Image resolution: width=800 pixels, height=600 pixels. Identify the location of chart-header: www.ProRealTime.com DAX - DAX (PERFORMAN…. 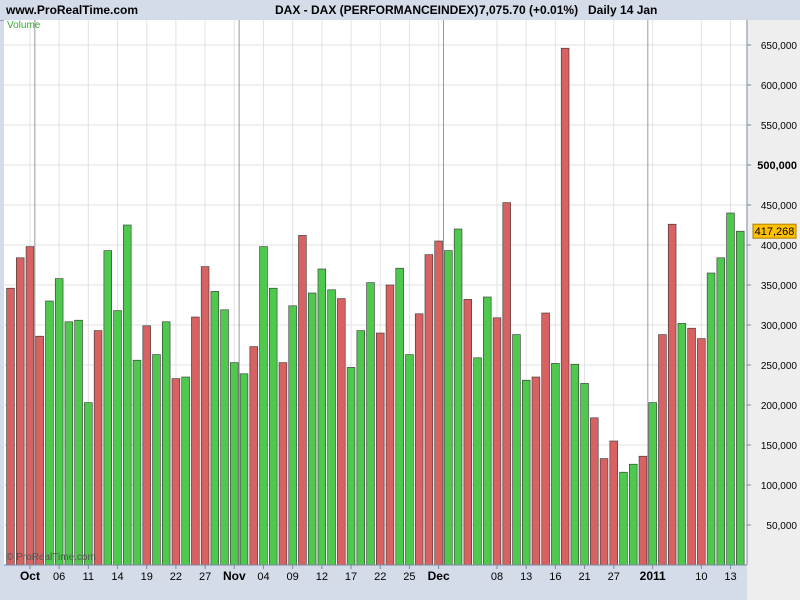
(400, 10).